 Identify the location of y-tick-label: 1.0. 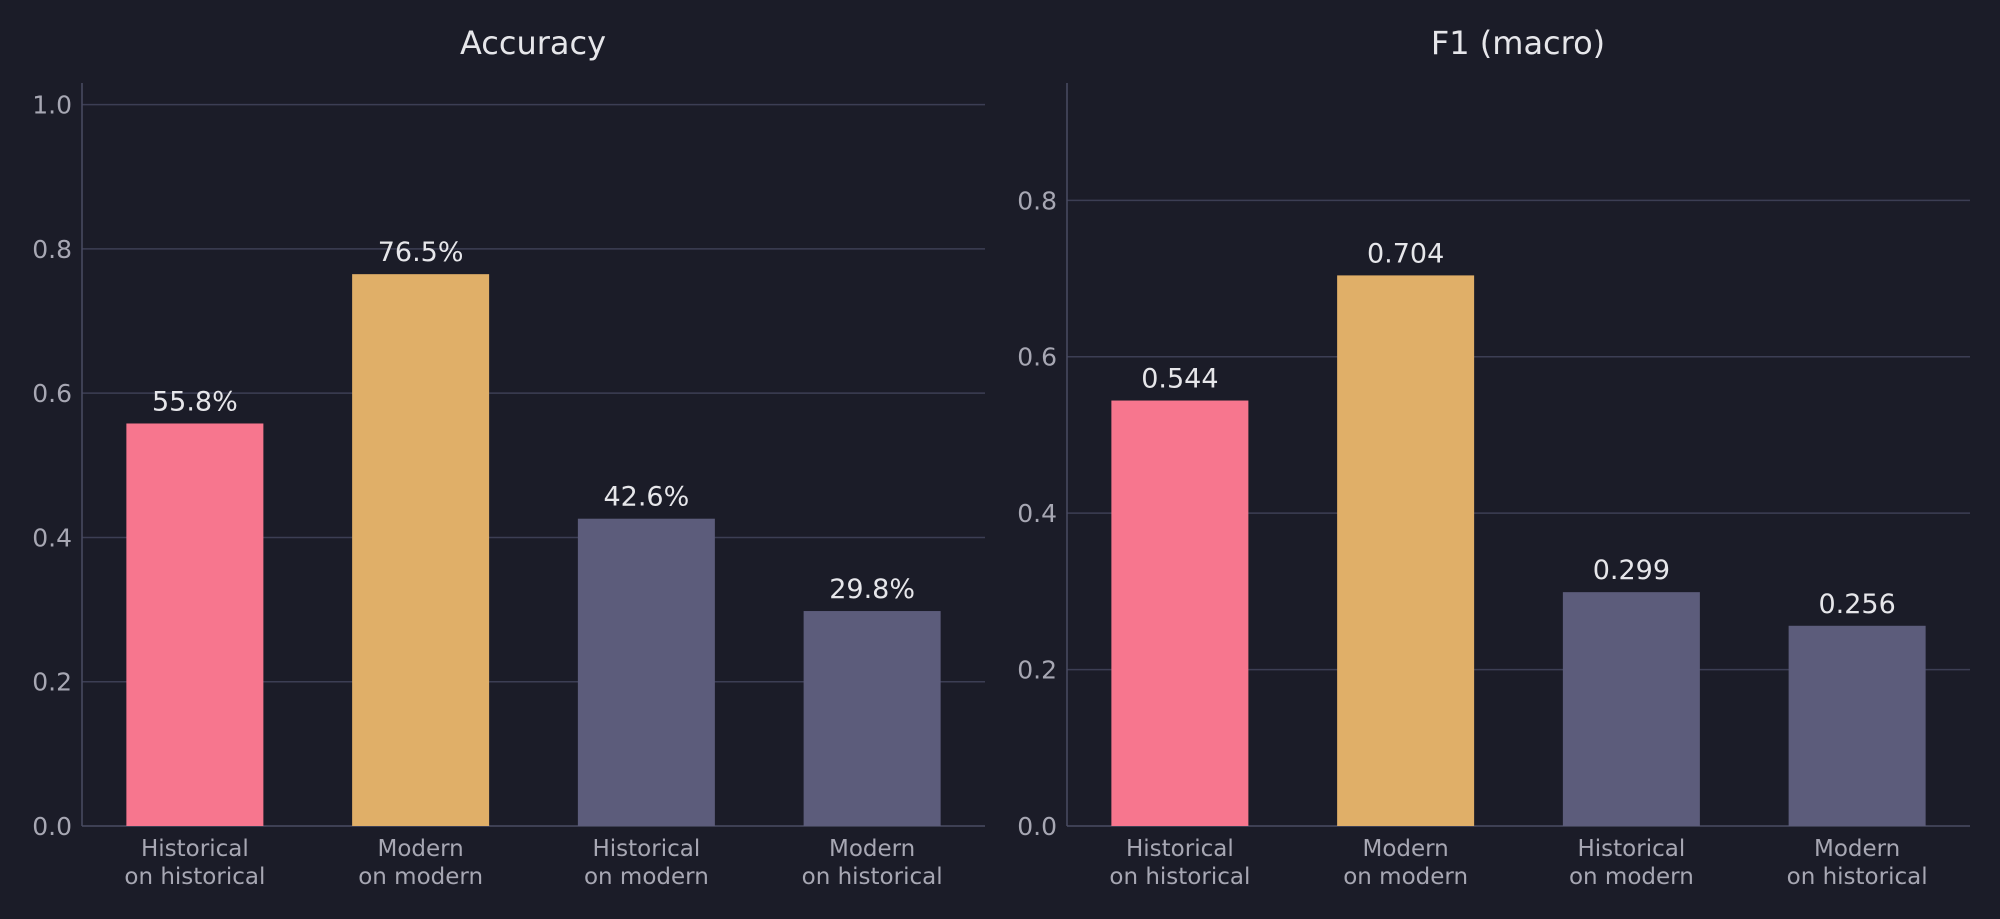
(52, 105).